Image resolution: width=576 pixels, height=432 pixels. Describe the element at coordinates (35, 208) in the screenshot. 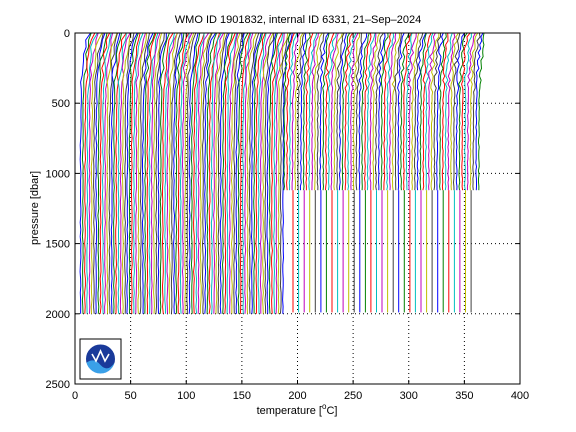

I see `y-axis-label: pressure [dbar]` at that location.